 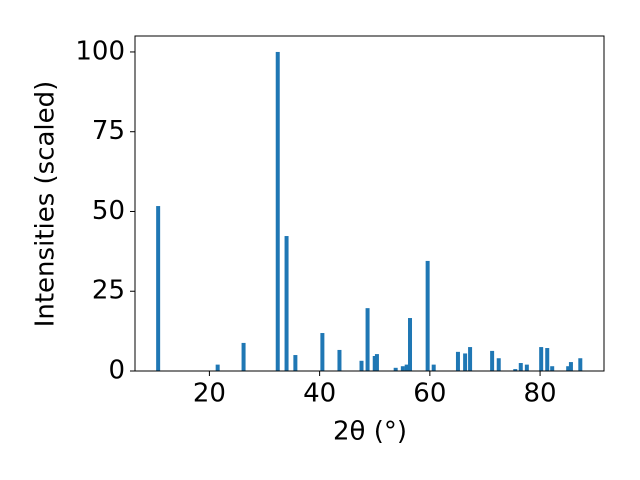 I want to click on x-axis-label: 2θ (°), so click(x=370, y=432).